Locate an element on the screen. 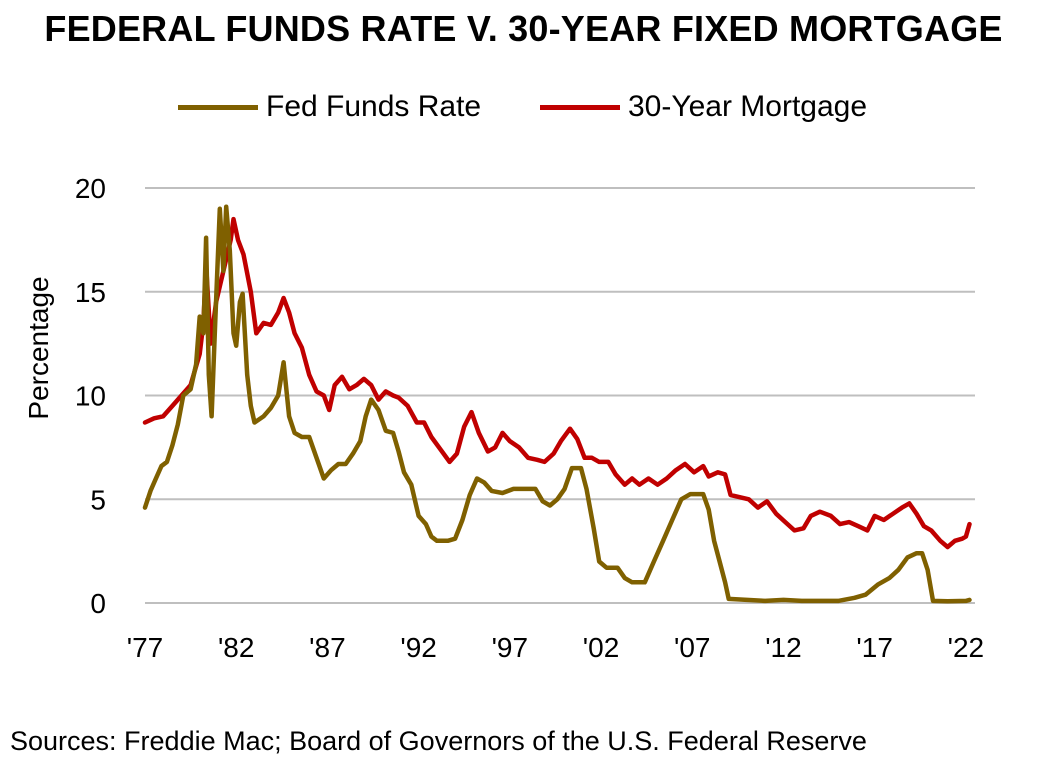  x-tick-label: '12 is located at coordinates (783, 647).